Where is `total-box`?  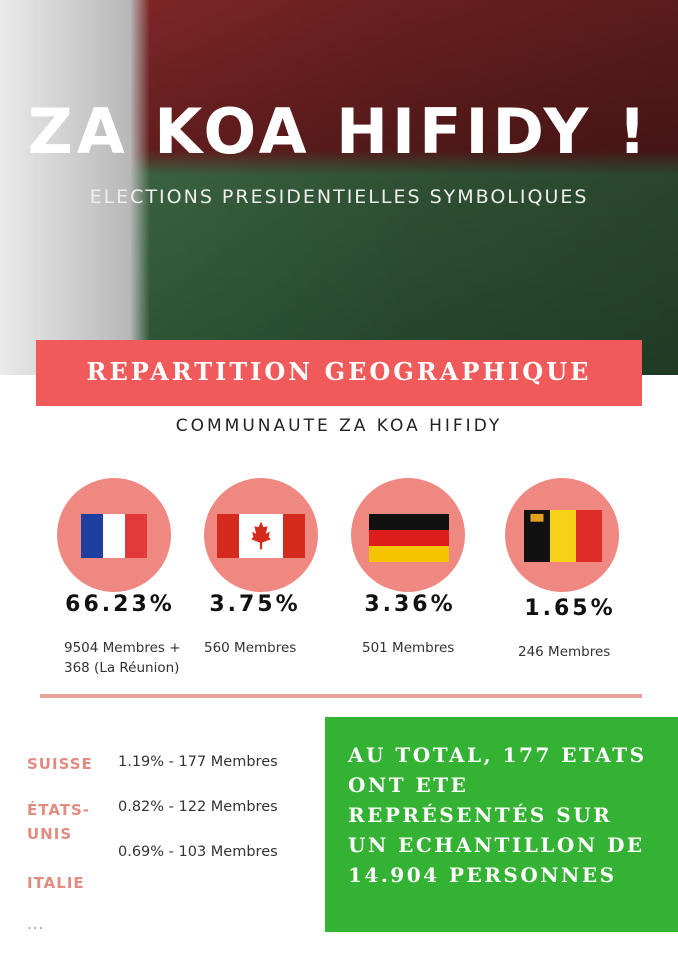
total-box is located at coordinates (501, 824).